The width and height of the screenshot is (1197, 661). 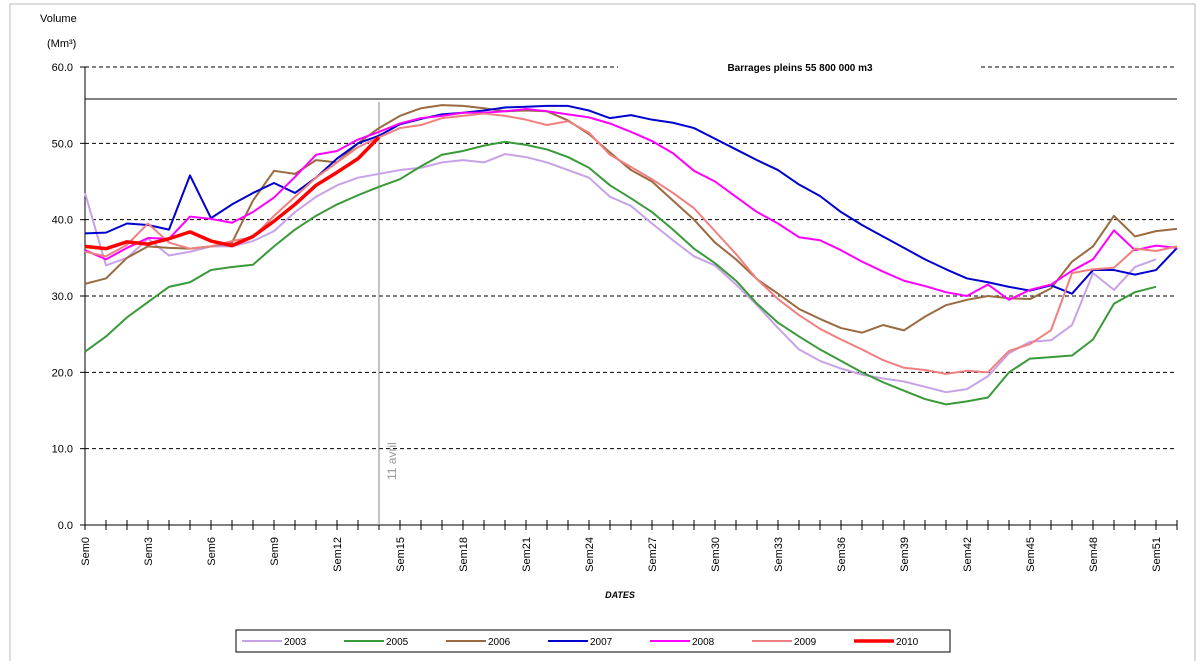 What do you see at coordinates (1157, 554) in the screenshot?
I see `x-tick-label: Sem51` at bounding box center [1157, 554].